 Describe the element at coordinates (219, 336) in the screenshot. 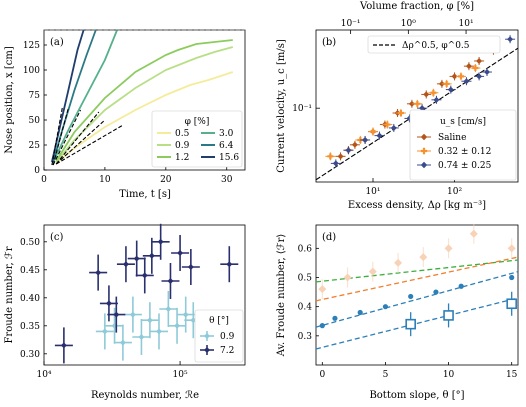

I see `panel-c-legend: θ [°] 0.9 7.2` at that location.